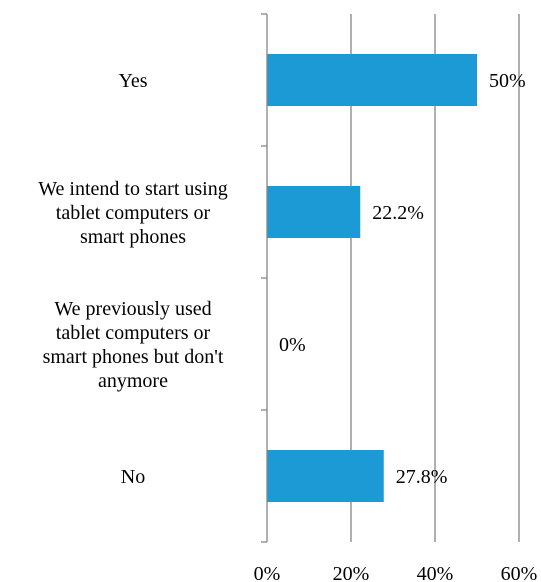 This screenshot has width=541, height=582. Describe the element at coordinates (264, 278) in the screenshot. I see `y-axis` at that location.